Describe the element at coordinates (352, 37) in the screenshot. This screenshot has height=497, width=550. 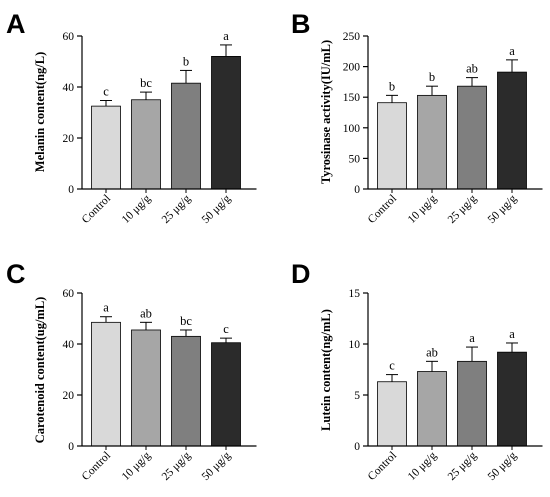
I see `y-tick-label: 250` at that location.